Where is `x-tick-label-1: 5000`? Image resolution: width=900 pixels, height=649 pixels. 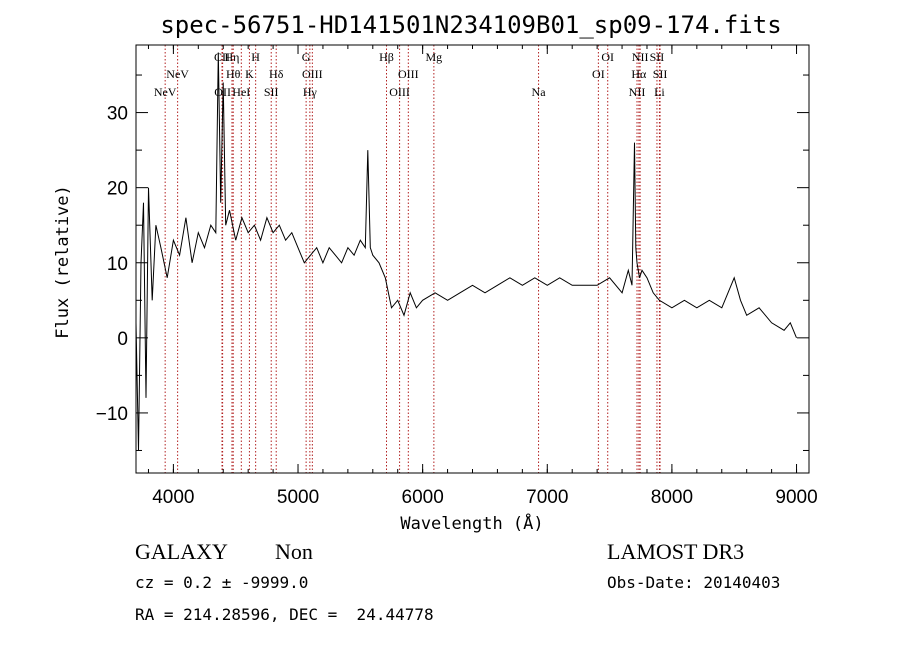 x-tick-label-1: 5000 is located at coordinates (298, 497).